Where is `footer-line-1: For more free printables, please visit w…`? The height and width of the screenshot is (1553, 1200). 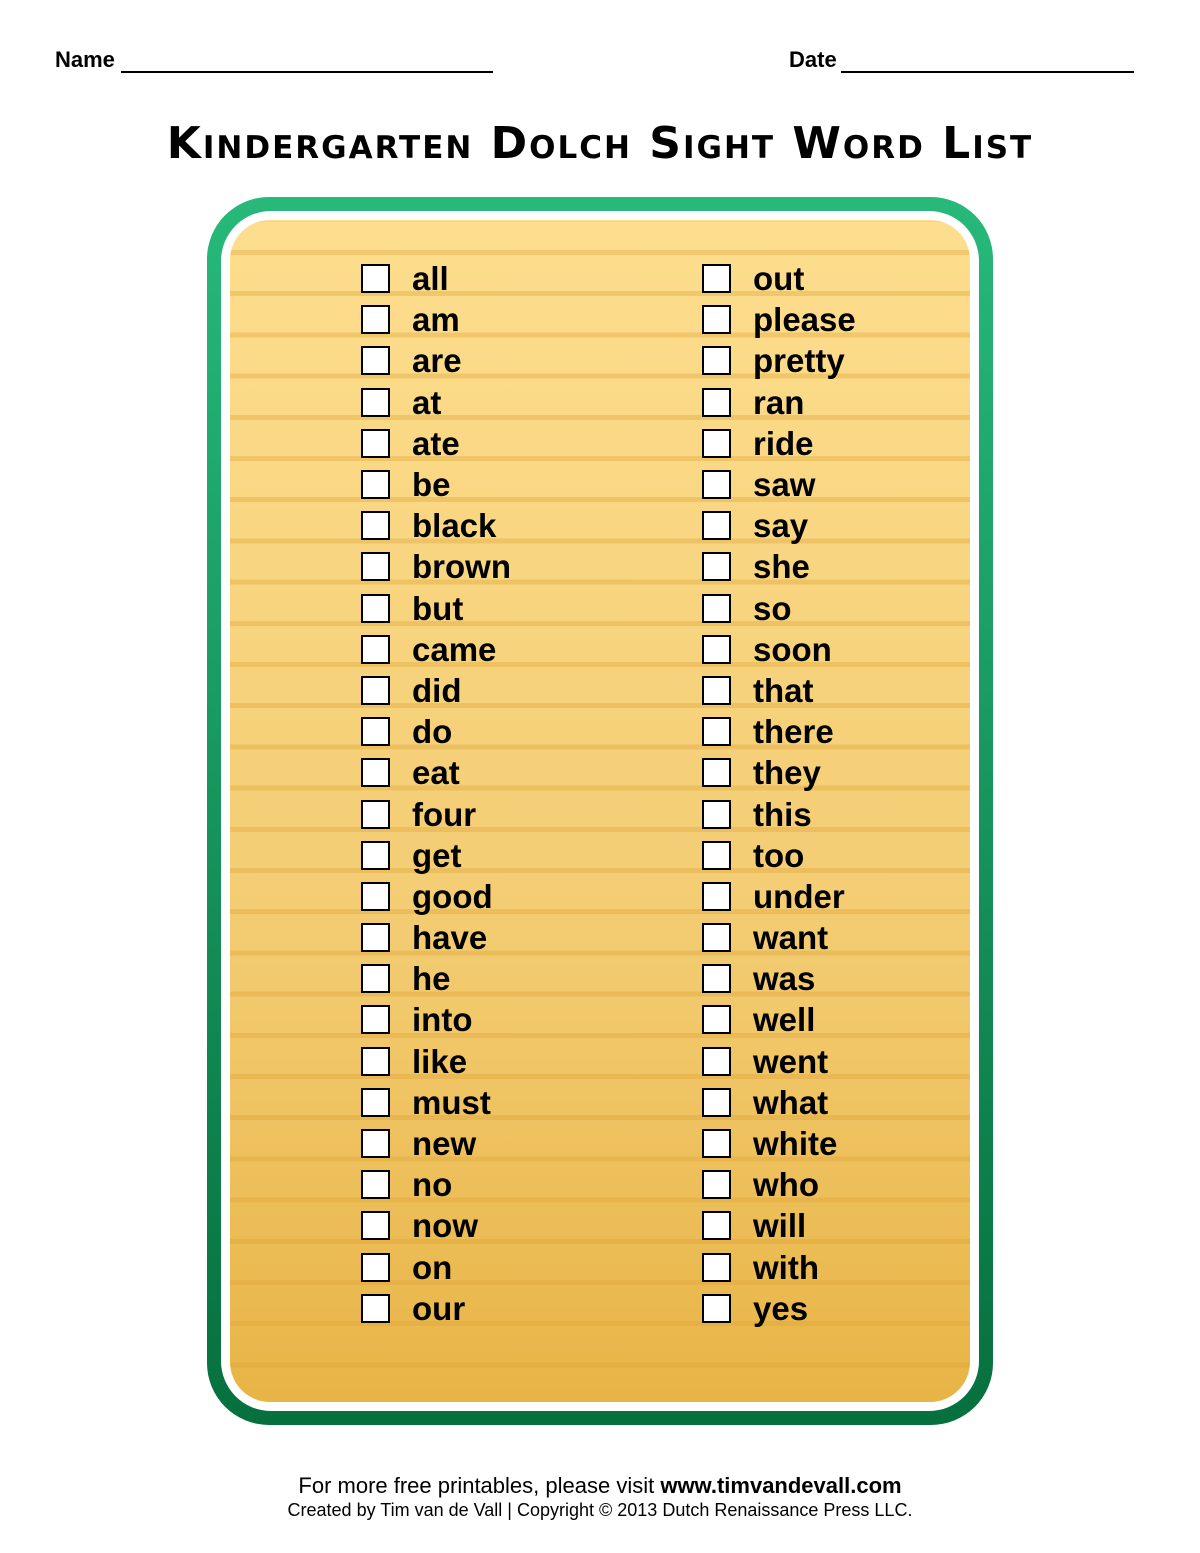
footer-line-1: For more free printables, please visit w… is located at coordinates (600, 1486).